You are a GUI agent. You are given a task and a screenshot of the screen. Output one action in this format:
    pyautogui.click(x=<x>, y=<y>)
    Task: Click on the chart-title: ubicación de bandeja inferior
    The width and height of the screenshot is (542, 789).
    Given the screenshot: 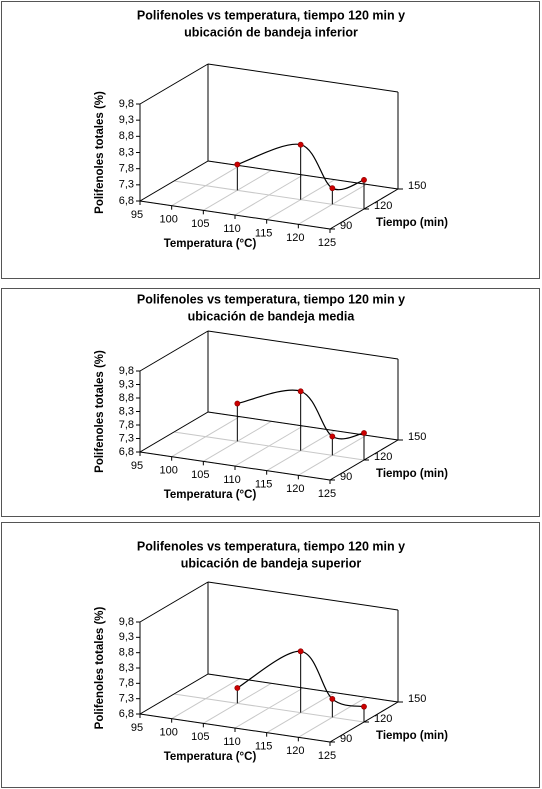 What is the action you would take?
    pyautogui.click(x=271, y=32)
    